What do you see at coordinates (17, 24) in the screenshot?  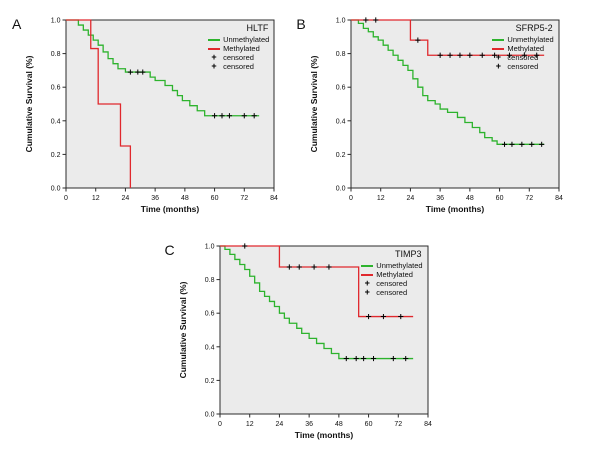 I see `panel-label-a: A` at bounding box center [17, 24].